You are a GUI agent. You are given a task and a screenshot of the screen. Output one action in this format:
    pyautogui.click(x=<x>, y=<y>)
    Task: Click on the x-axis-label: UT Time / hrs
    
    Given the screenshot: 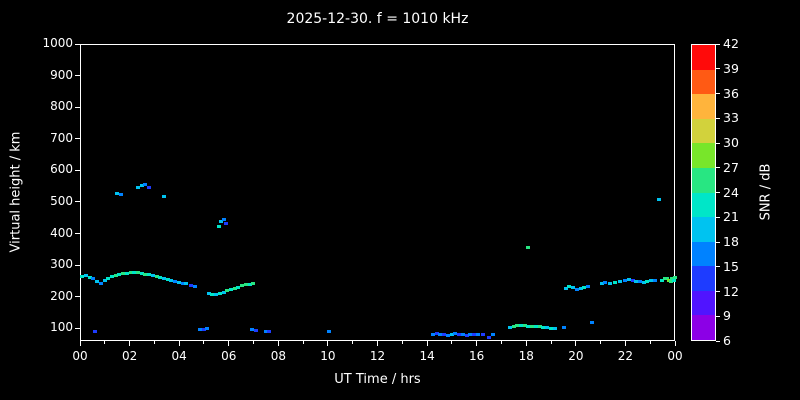 What is the action you would take?
    pyautogui.click(x=377, y=379)
    